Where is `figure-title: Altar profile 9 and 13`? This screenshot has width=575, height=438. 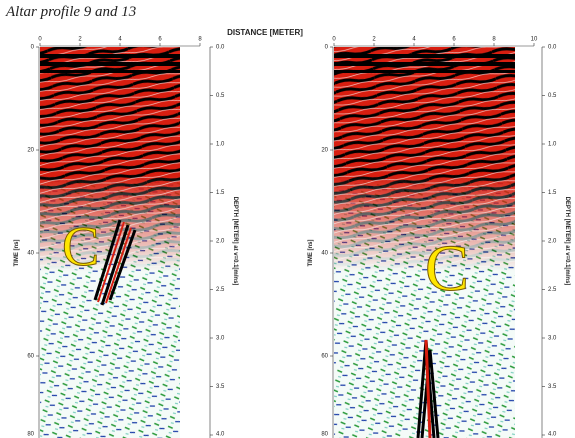
figure-title: Altar profile 9 and 13 is located at coordinates (70, 12).